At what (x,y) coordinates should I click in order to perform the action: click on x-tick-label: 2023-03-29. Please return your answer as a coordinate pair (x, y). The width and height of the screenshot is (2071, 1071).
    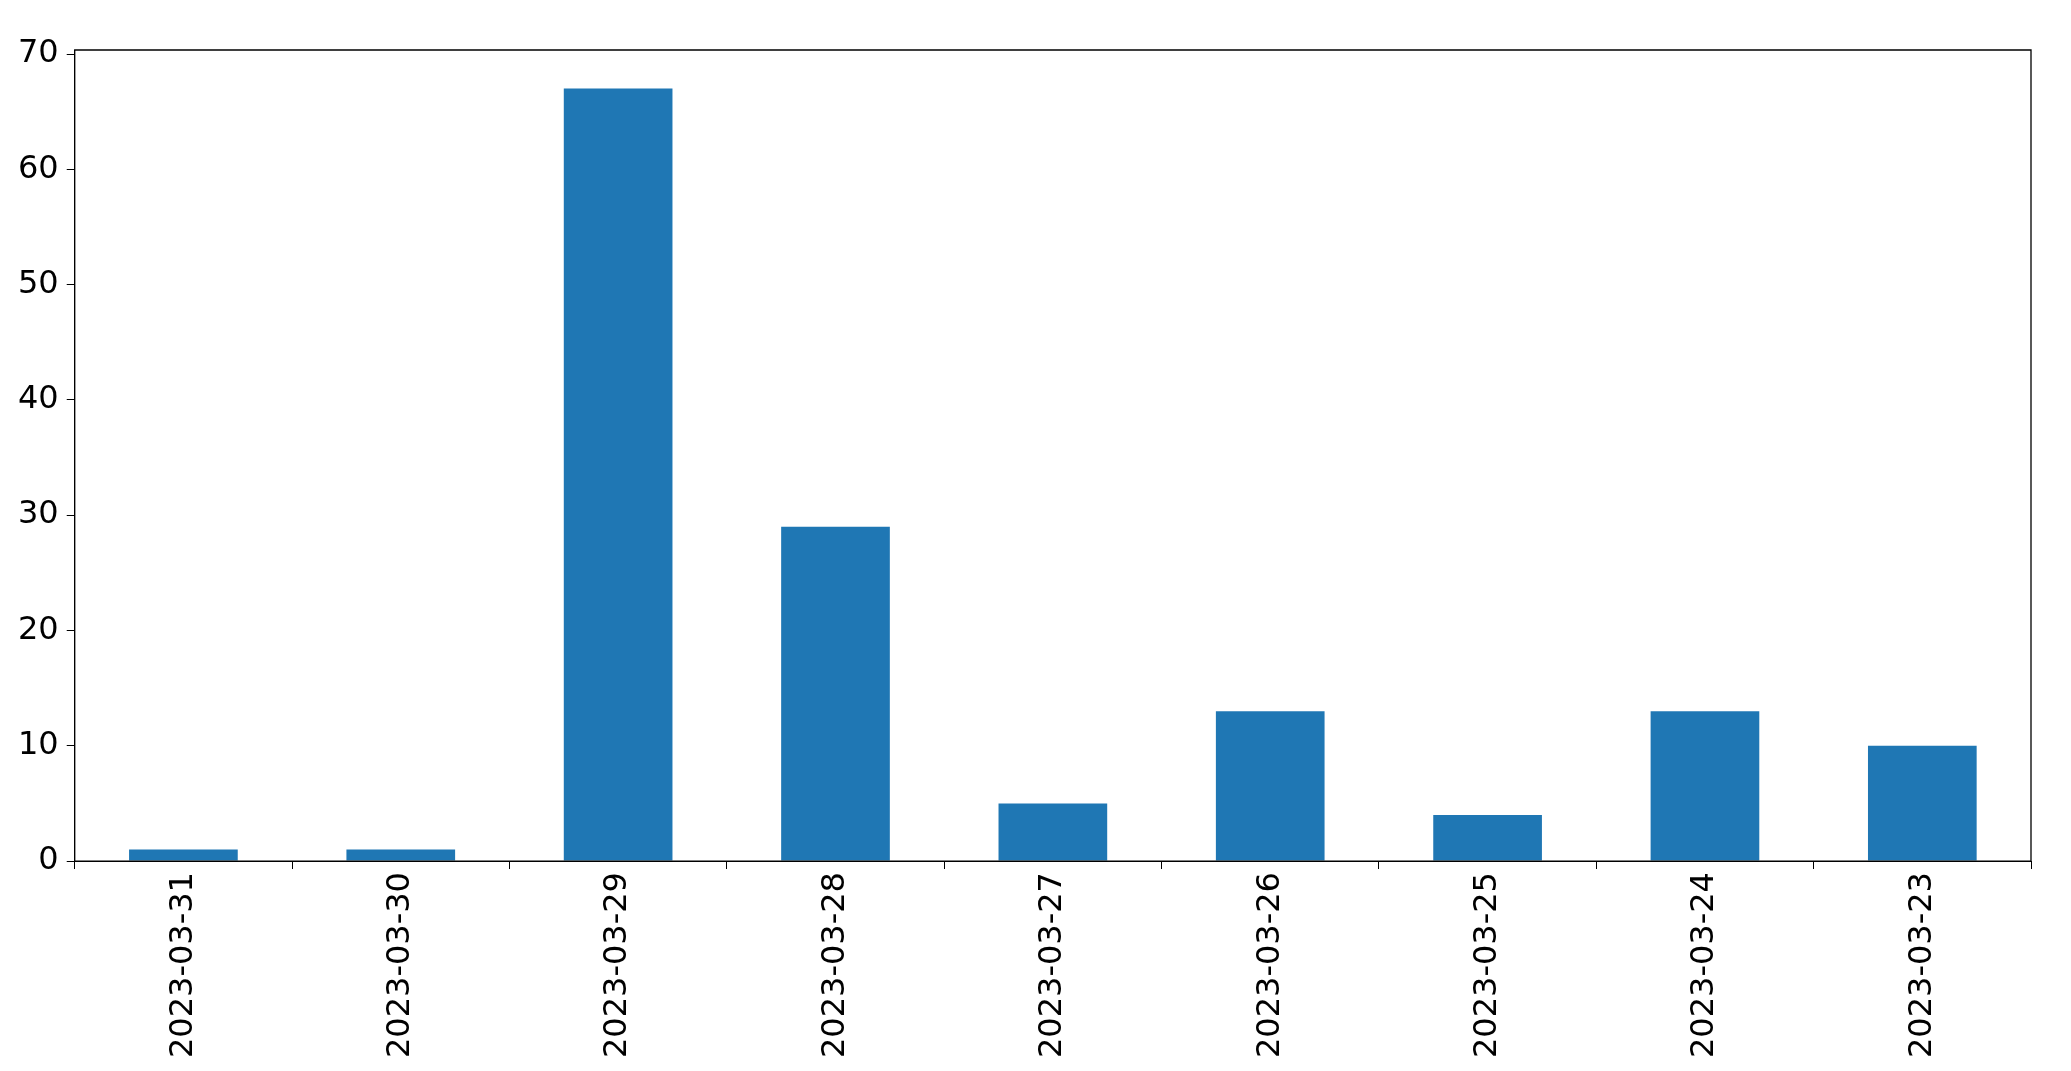
    Looking at the image, I should click on (615, 965).